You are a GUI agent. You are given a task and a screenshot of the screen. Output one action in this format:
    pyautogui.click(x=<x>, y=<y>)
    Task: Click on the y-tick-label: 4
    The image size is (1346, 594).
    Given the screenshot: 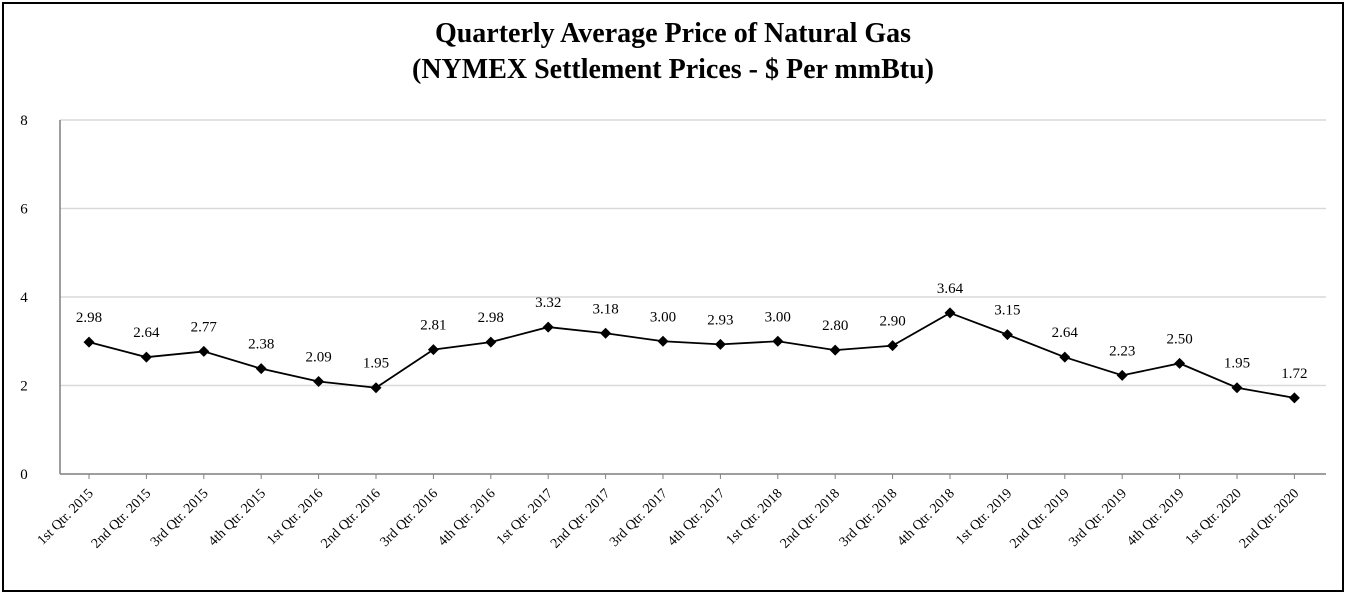 What is the action you would take?
    pyautogui.click(x=24, y=298)
    